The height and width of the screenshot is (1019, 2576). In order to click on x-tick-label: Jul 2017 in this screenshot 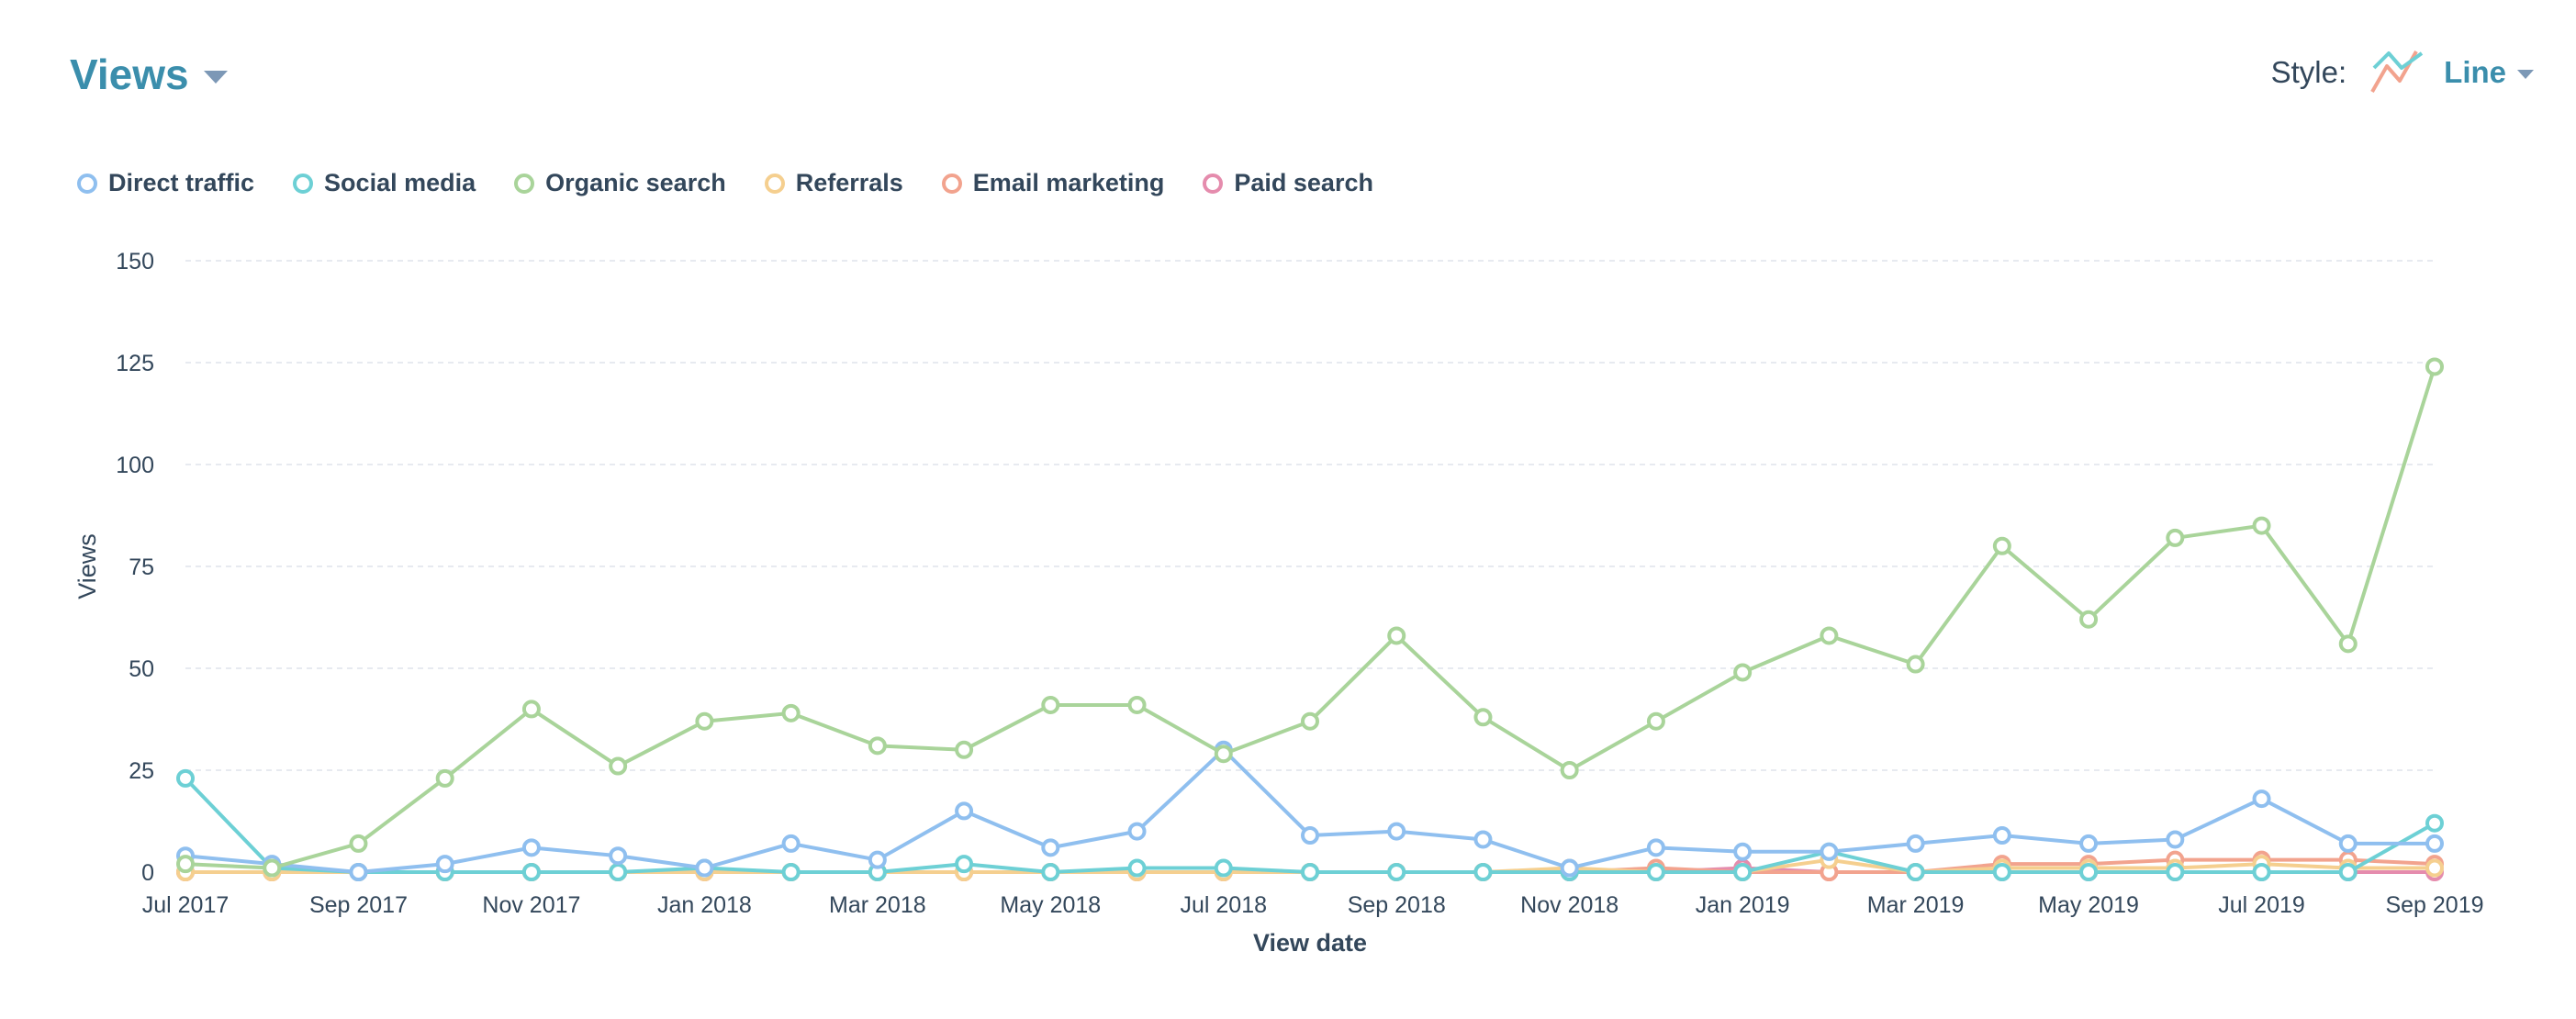, I will do `click(186, 905)`.